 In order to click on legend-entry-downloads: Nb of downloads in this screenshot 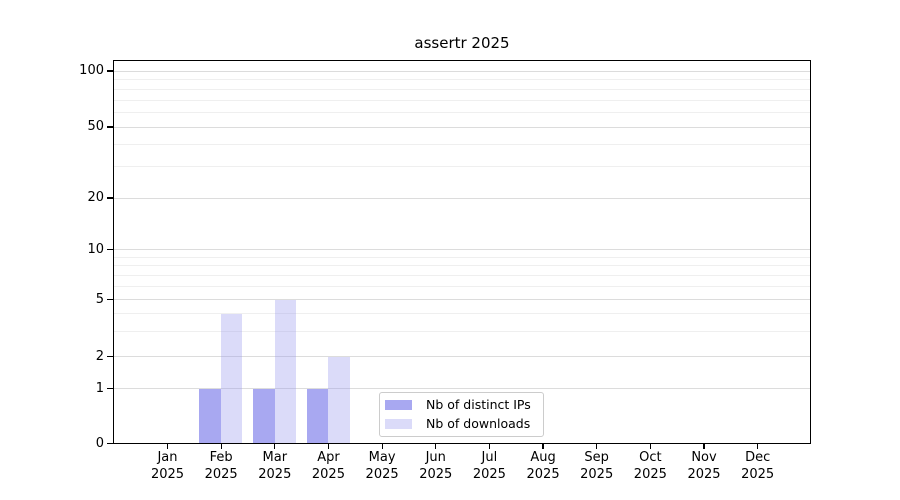, I will do `click(464, 424)`.